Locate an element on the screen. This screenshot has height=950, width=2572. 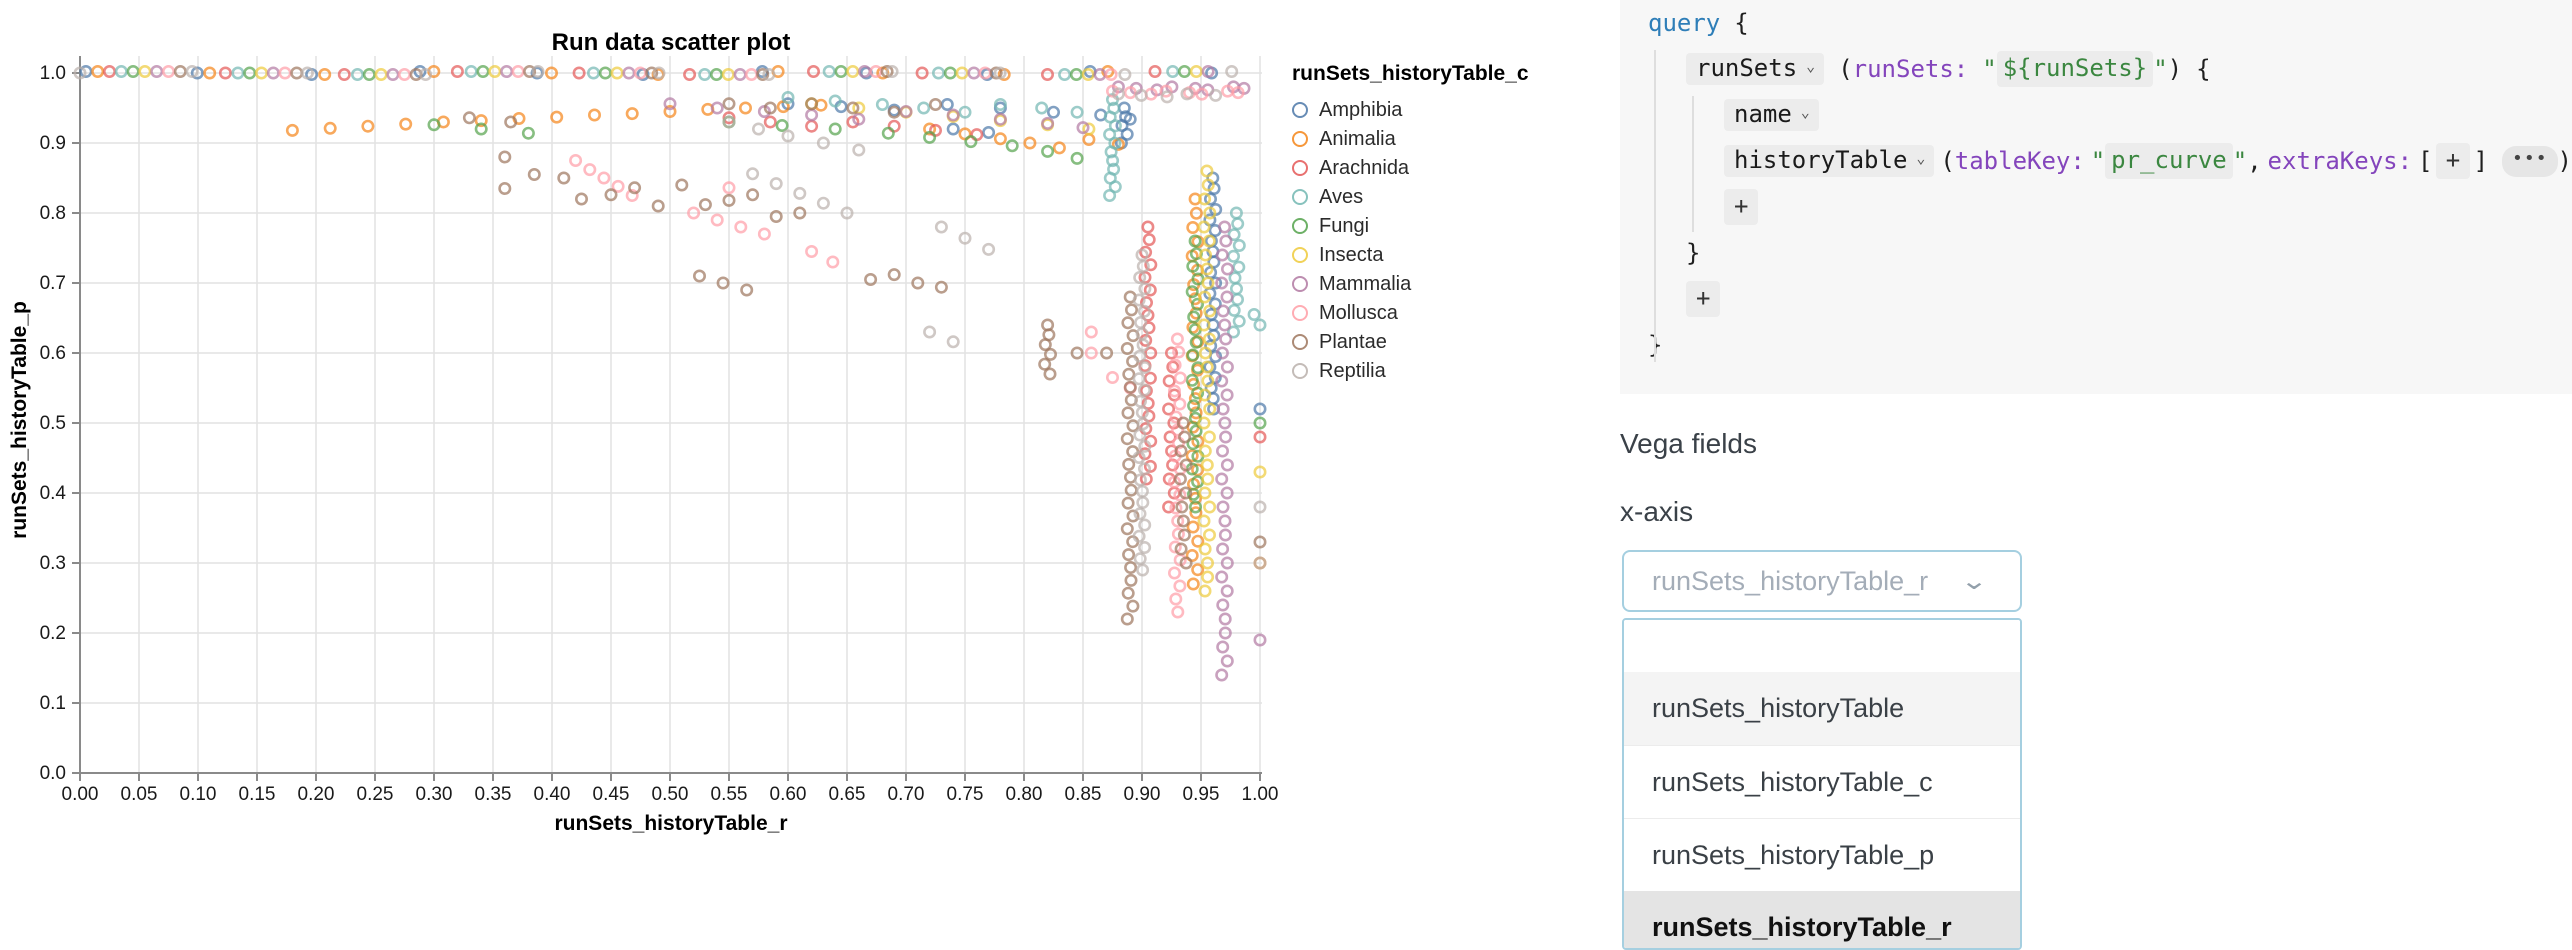
svg-text: 0.0 is located at coordinates (53, 773).